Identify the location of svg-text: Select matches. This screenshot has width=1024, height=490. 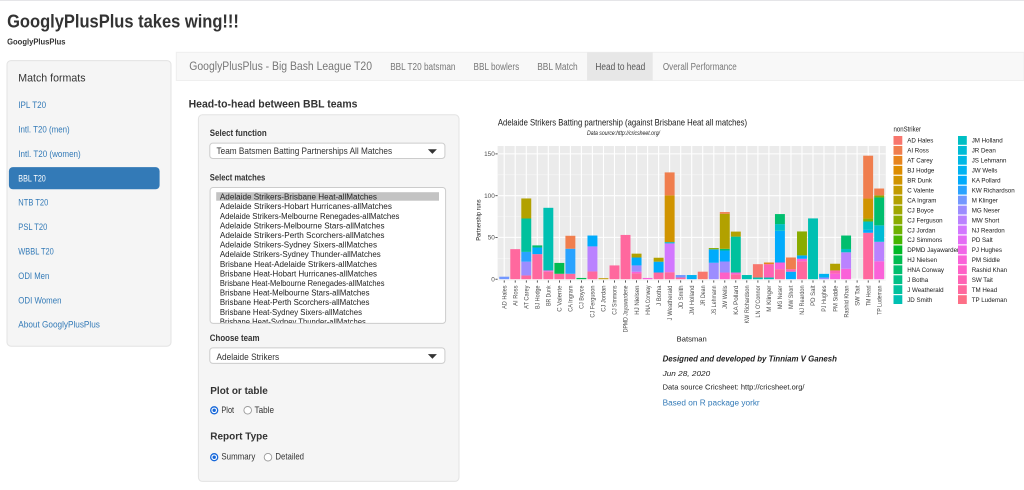
(237, 177).